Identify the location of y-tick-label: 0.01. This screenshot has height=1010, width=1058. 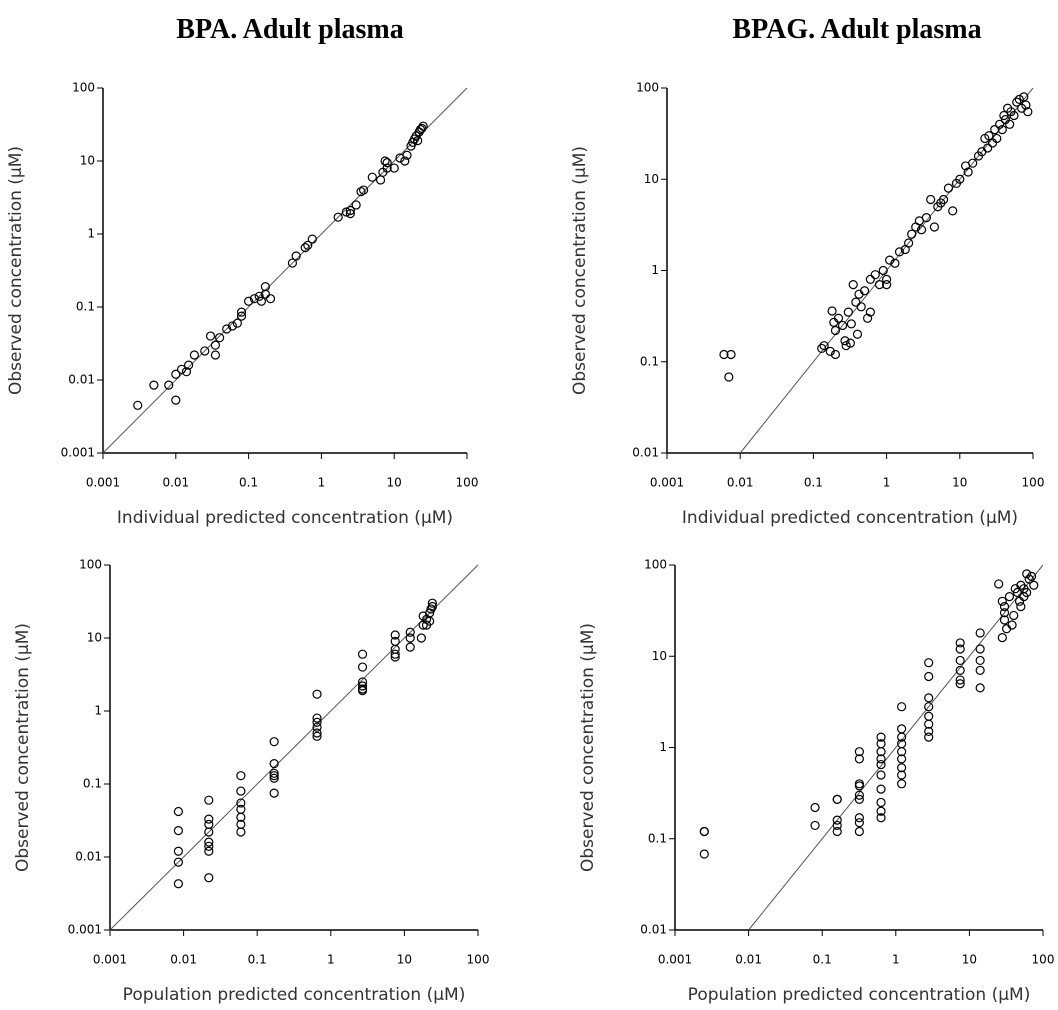
(645, 453).